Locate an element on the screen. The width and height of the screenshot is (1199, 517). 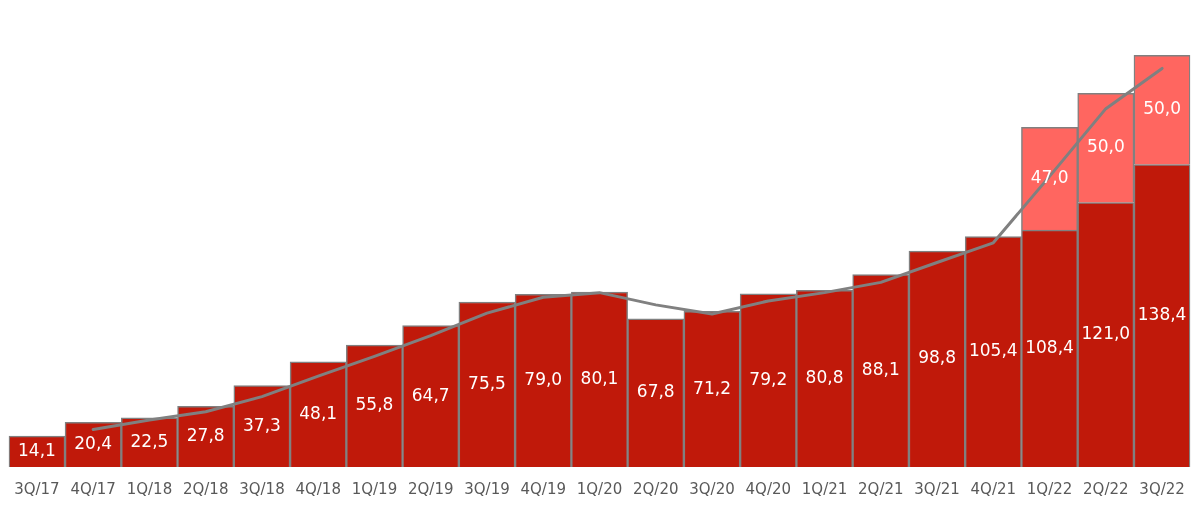
x-tick-label: 1Q/21 is located at coordinates (824, 488).